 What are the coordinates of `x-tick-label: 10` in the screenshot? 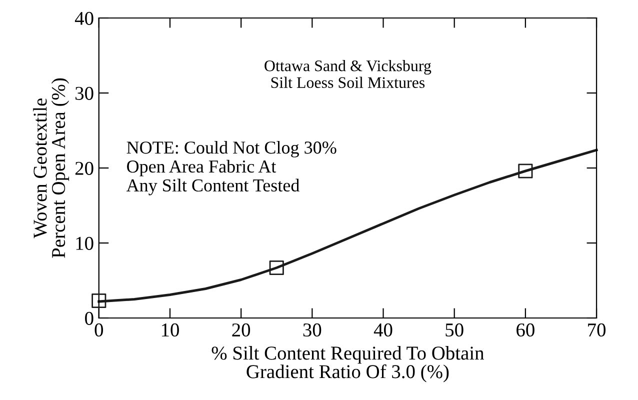 It's located at (170, 330).